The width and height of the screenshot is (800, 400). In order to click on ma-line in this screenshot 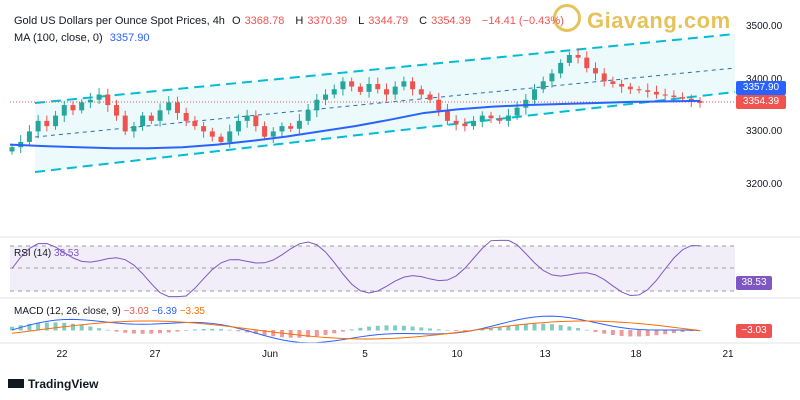, I will do `click(355, 124)`.